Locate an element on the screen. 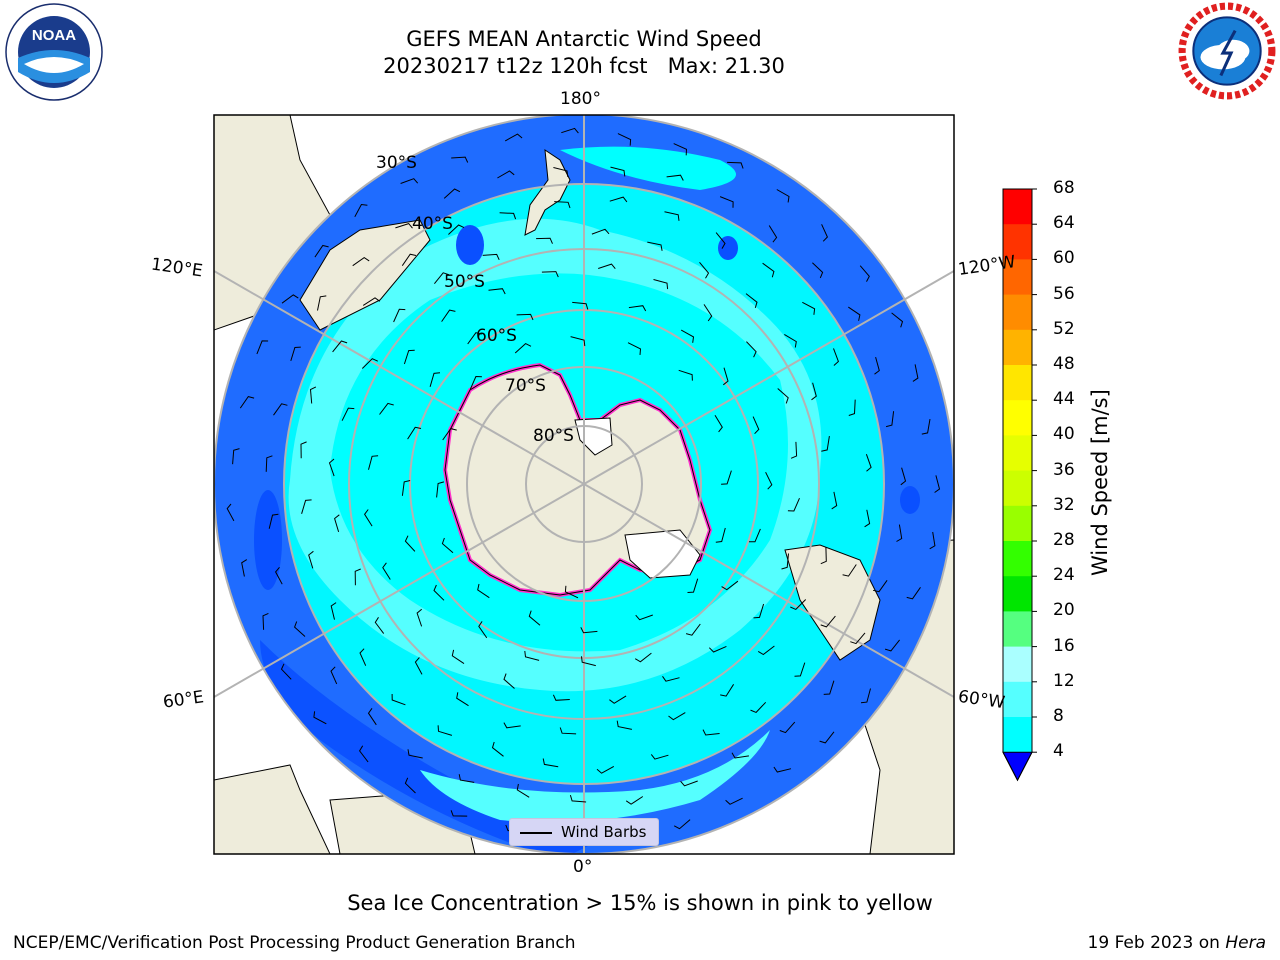 This screenshot has width=1280, height=960. colorbar-tick-label: 32 is located at coordinates (1064, 504).